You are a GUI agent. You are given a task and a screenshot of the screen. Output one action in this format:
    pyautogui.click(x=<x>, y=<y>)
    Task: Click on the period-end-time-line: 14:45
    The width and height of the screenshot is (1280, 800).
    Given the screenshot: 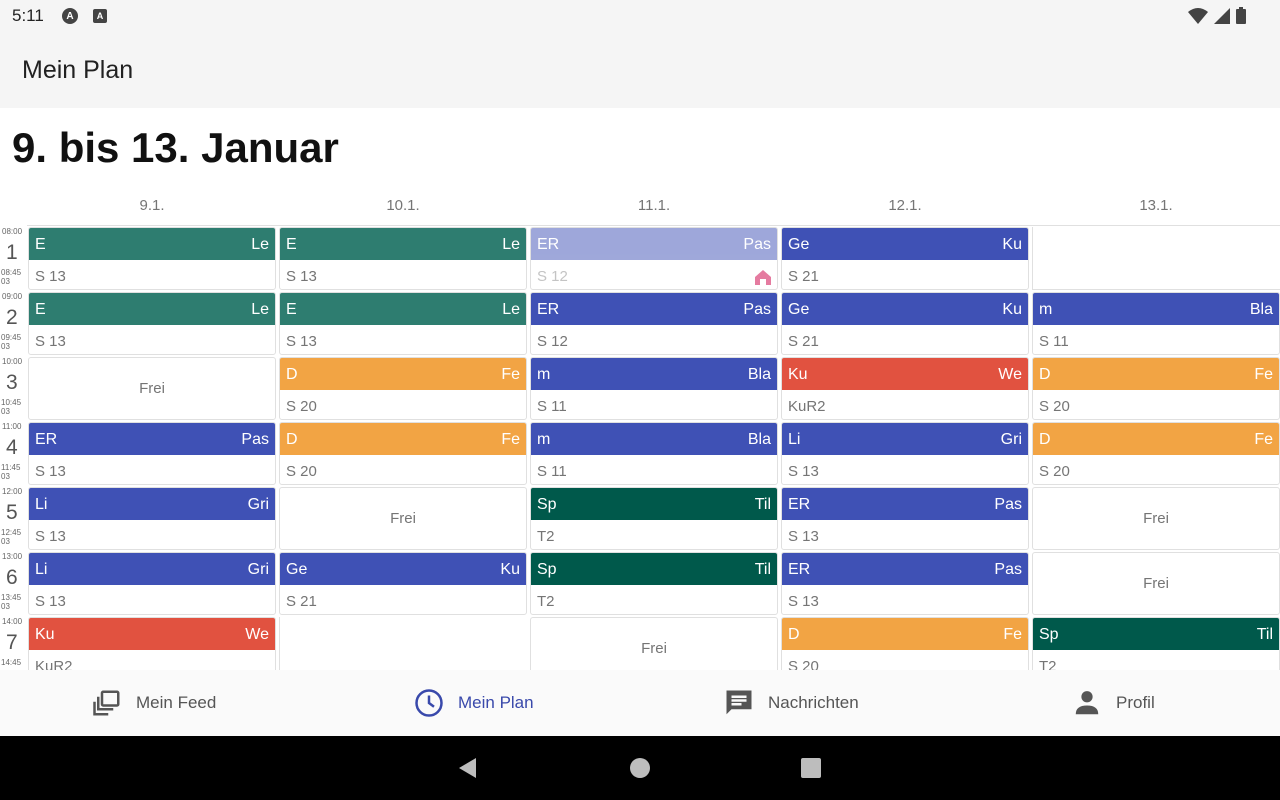 What is the action you would take?
    pyautogui.click(x=11, y=662)
    